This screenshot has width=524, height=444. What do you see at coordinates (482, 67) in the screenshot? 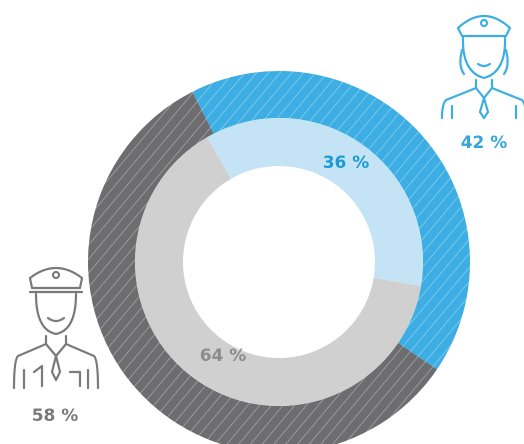
I see `female-officer-icon` at bounding box center [482, 67].